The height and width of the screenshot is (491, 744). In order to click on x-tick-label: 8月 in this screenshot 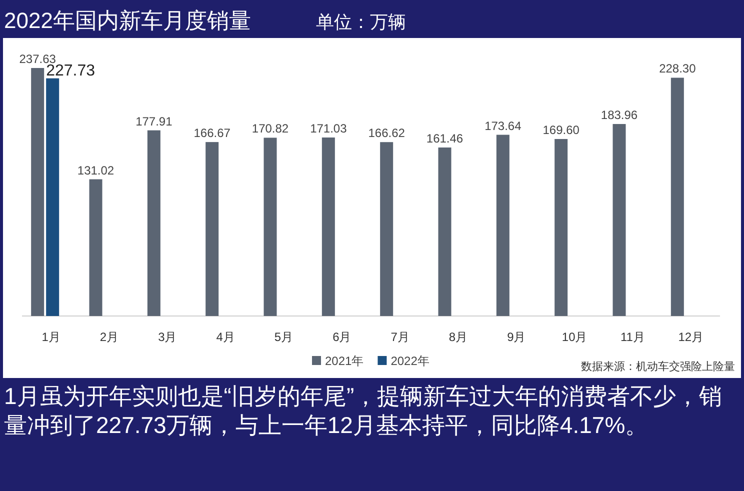, I will do `click(458, 337)`.